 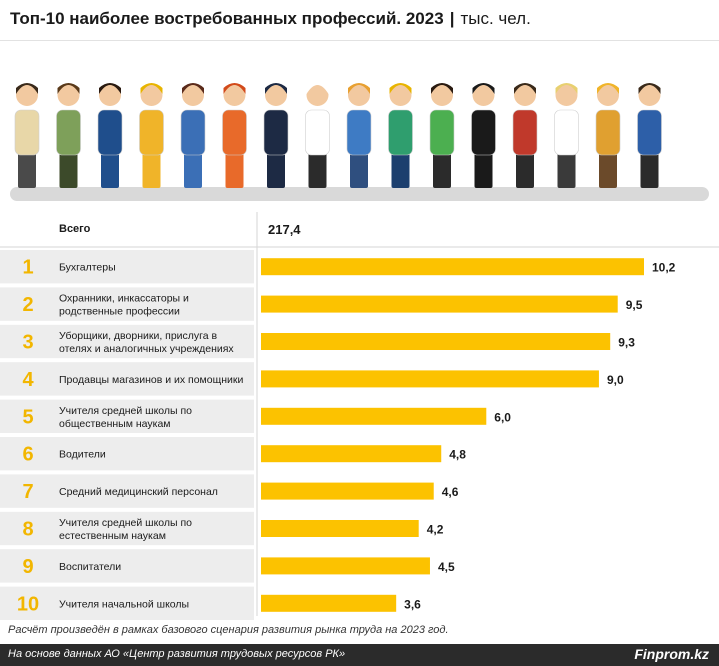 What do you see at coordinates (27, 343) in the screenshot?
I see `rank-number: 3` at bounding box center [27, 343].